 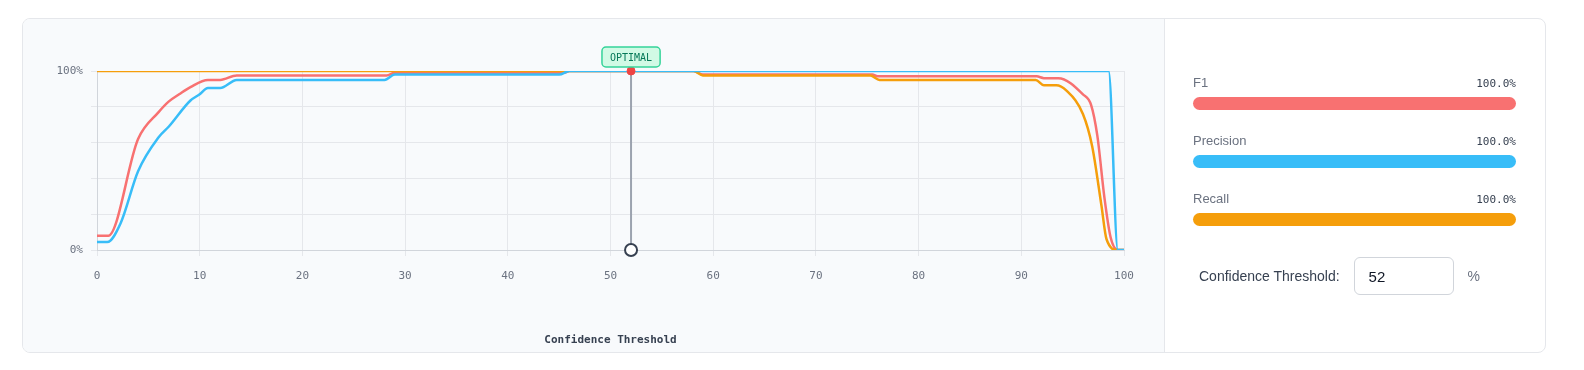 What do you see at coordinates (200, 276) in the screenshot?
I see `x-tick-label: 10` at bounding box center [200, 276].